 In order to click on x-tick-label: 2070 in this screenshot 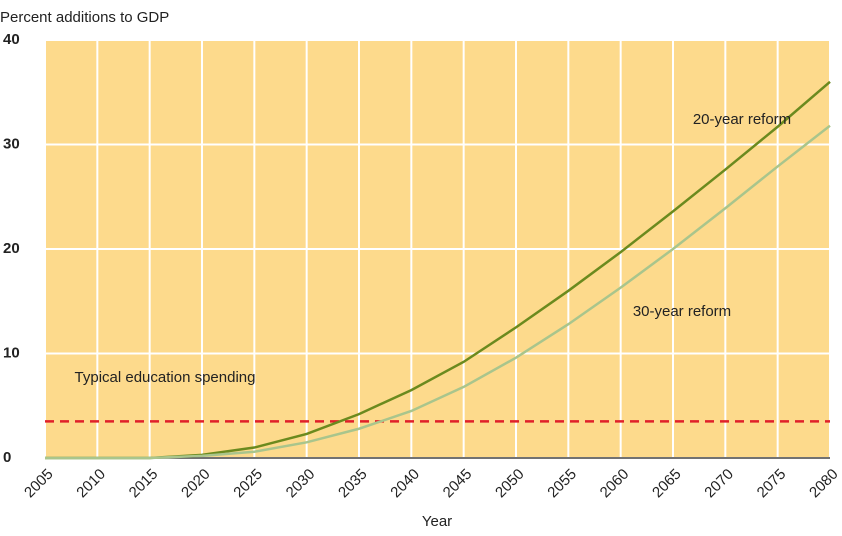, I will do `click(719, 484)`.